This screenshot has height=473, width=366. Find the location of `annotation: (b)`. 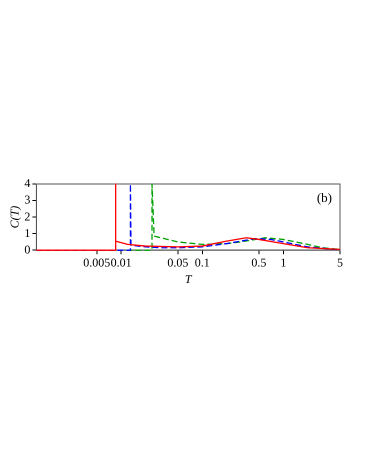

annotation: (b) is located at coordinates (324, 197).